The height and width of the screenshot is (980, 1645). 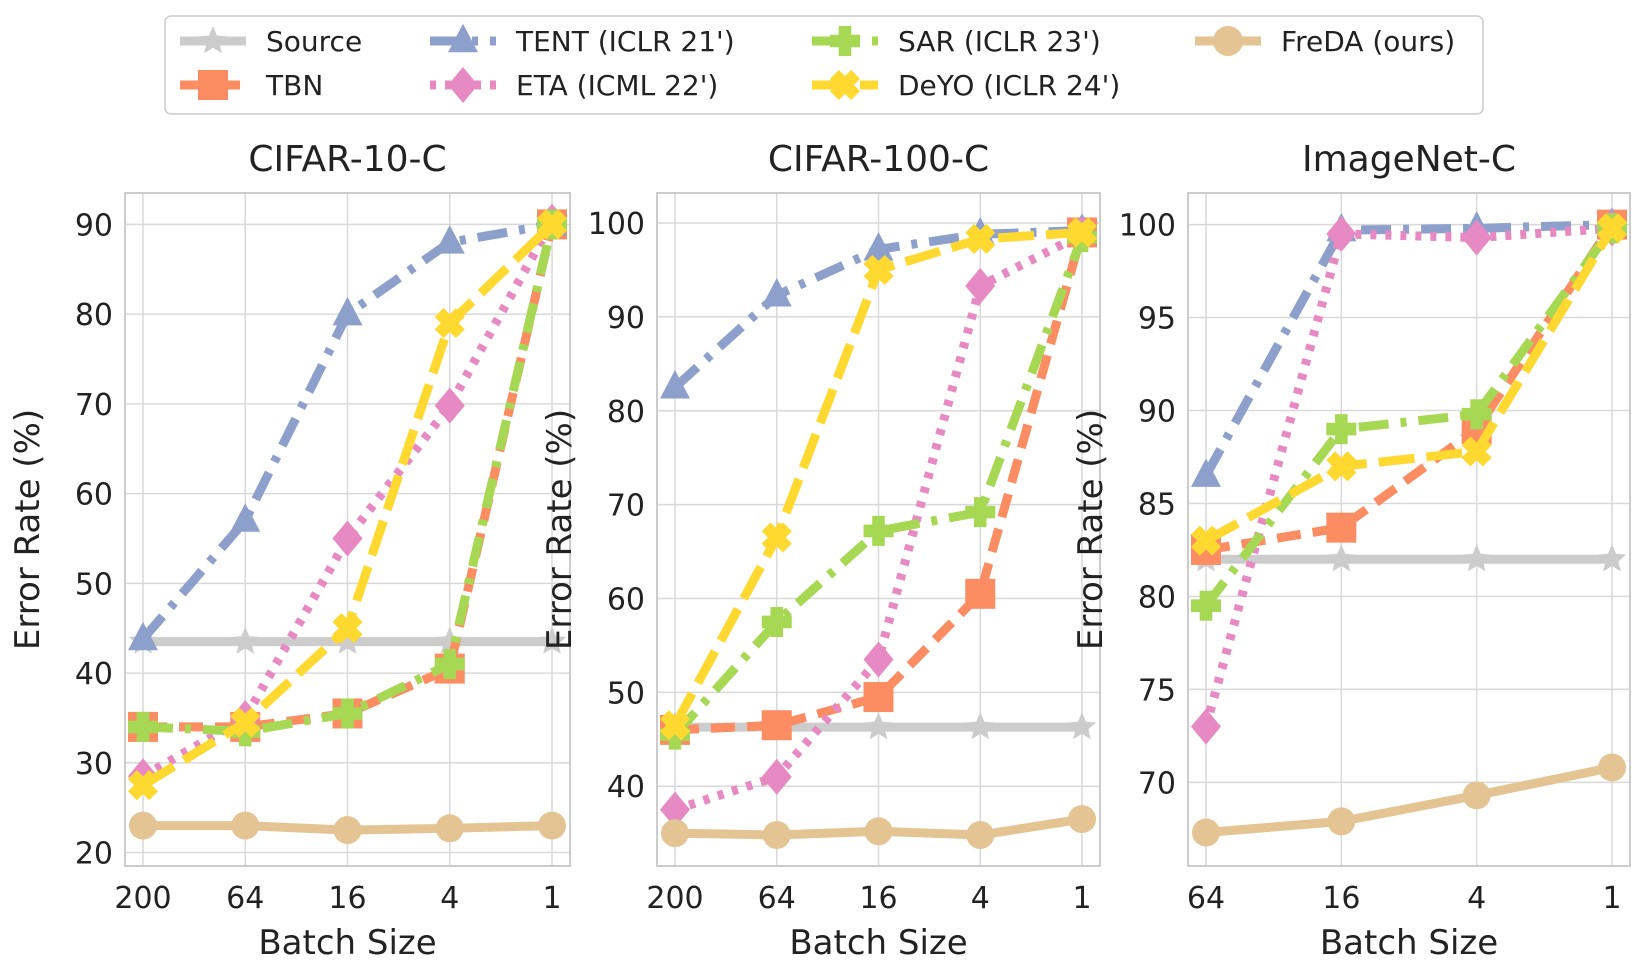 I want to click on legend-item-source: Source, so click(x=271, y=41).